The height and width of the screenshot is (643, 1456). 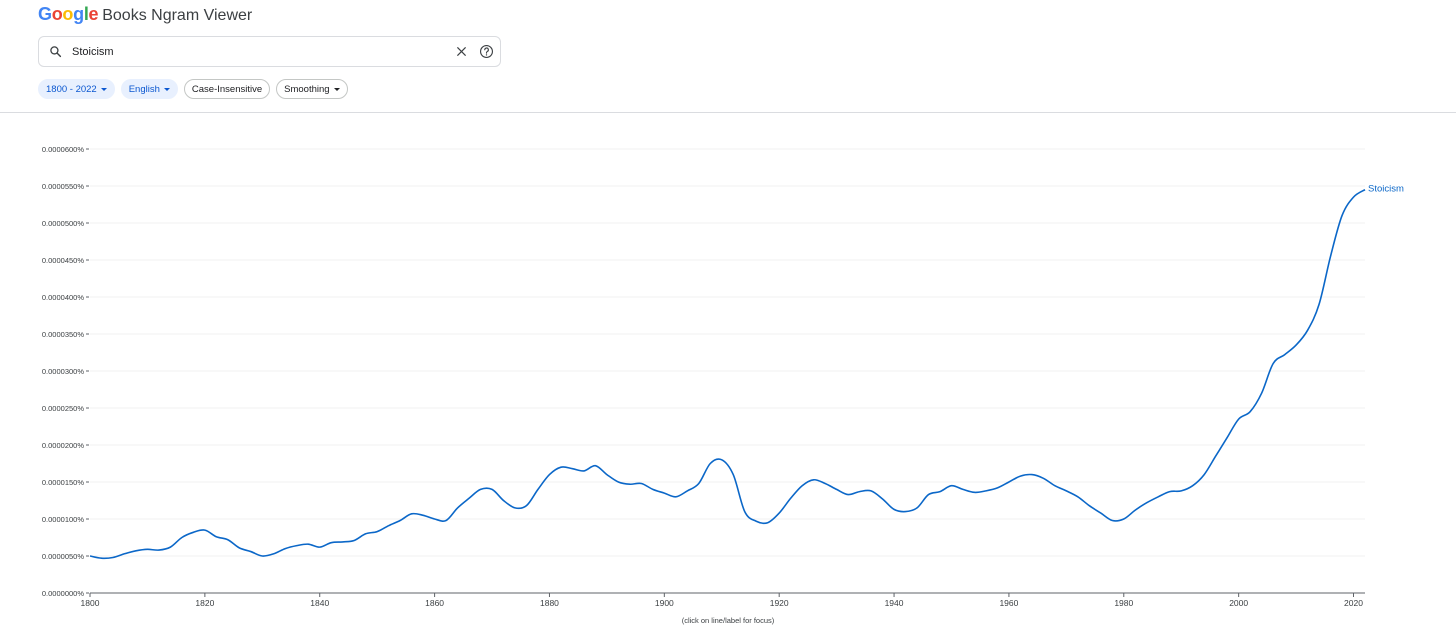 What do you see at coordinates (307, 89) in the screenshot?
I see `smoothing-label: Smoothing` at bounding box center [307, 89].